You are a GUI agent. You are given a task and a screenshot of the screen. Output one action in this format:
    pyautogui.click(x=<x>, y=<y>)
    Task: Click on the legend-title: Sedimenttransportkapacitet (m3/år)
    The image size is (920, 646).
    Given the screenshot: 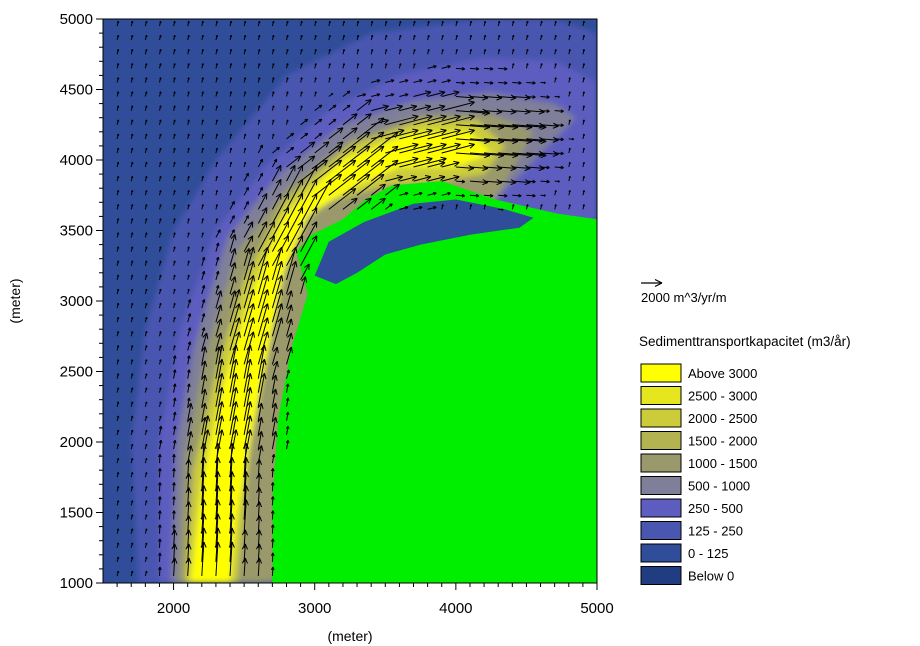 What is the action you would take?
    pyautogui.click(x=745, y=341)
    